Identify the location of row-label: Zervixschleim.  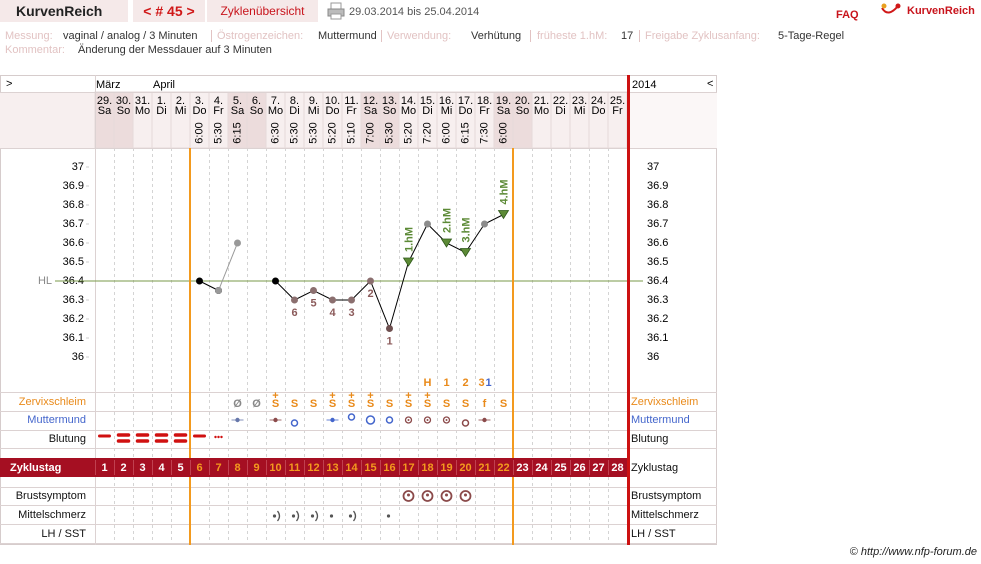
(52, 402).